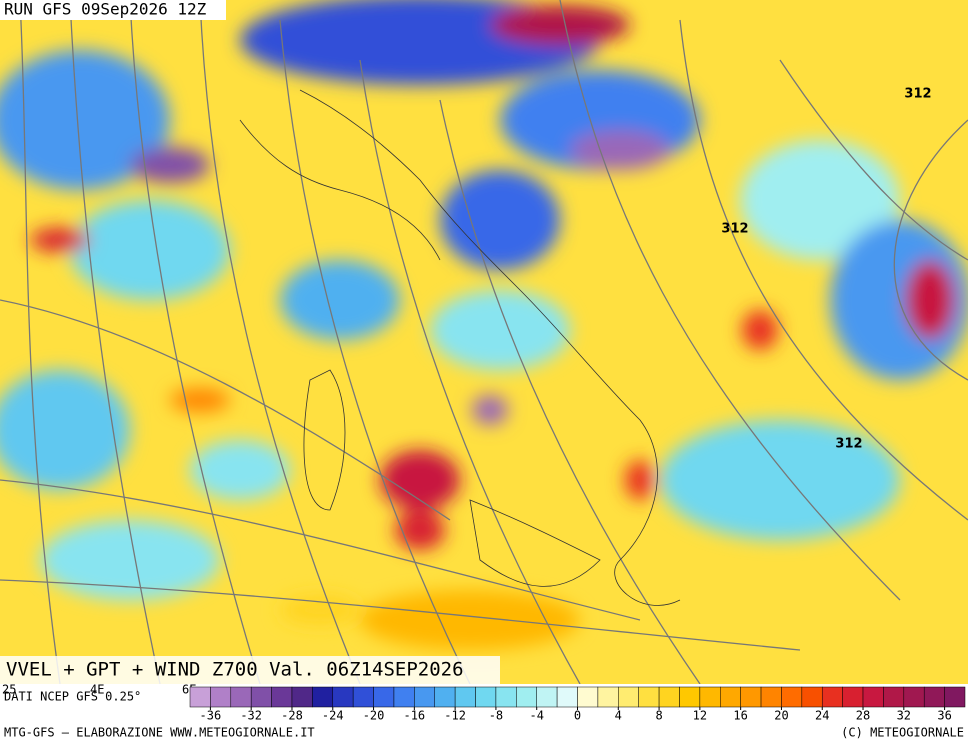 The height and width of the screenshot is (745, 968). I want to click on axis-label: 4E, so click(97, 690).